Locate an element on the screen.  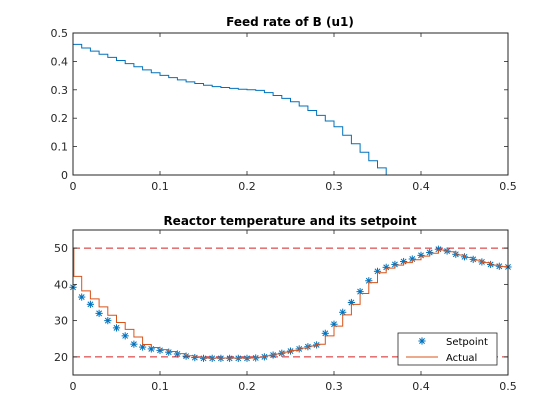
legend-box is located at coordinates (447, 349).